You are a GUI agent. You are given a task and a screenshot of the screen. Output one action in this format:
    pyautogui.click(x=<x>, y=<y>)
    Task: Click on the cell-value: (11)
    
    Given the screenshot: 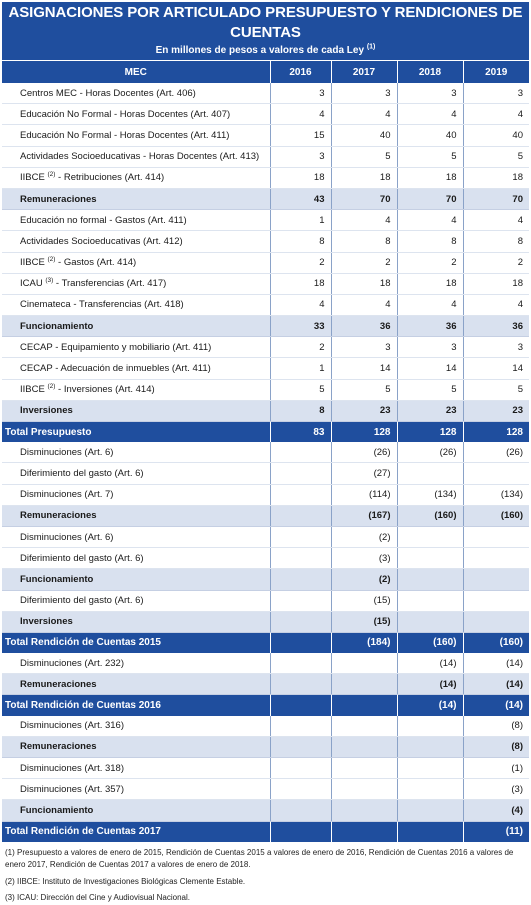 What is the action you would take?
    pyautogui.click(x=495, y=831)
    